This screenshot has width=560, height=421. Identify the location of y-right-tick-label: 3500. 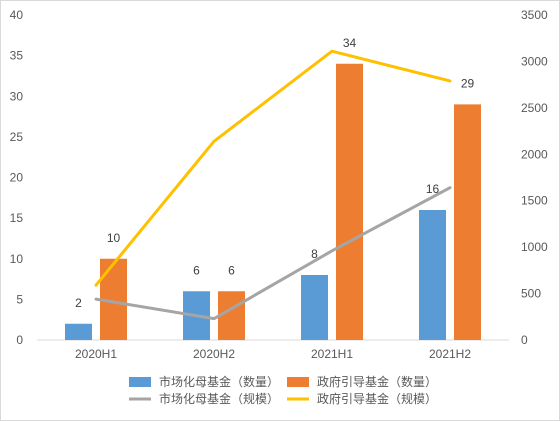
(534, 15).